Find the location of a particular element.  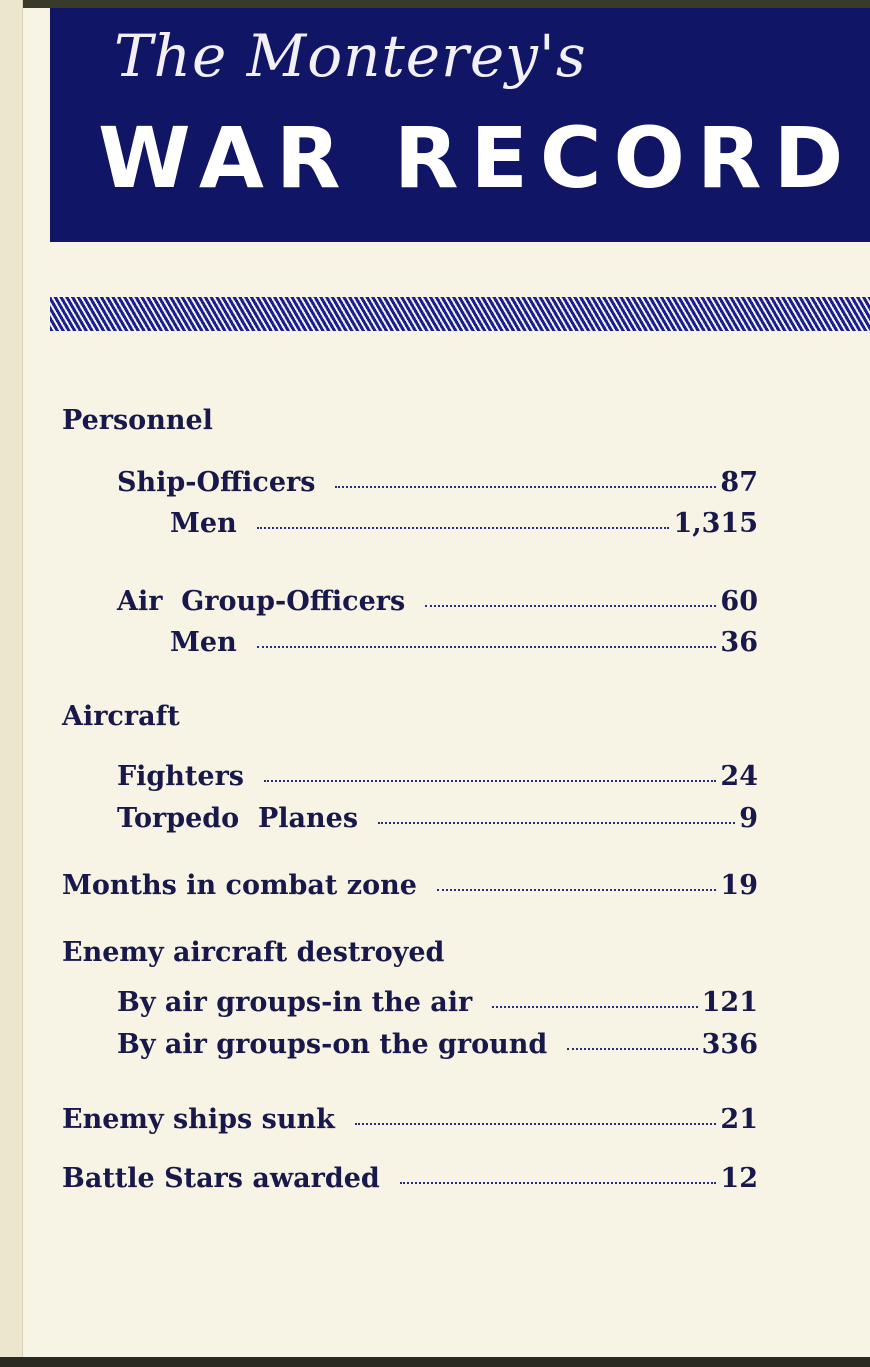

list-item: Ship-Officers 87 is located at coordinates (437, 482).